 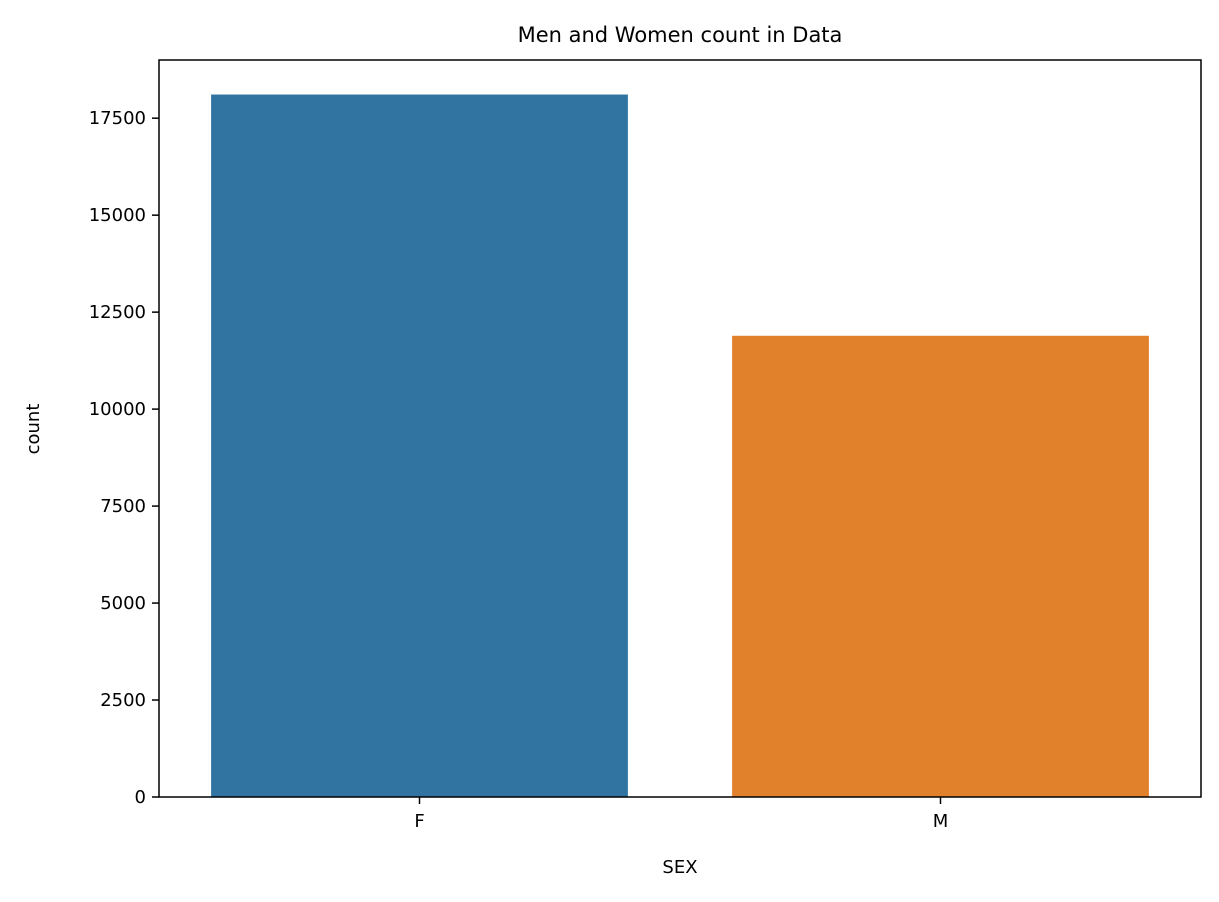 What do you see at coordinates (117, 118) in the screenshot?
I see `y-tick-label: 17500` at bounding box center [117, 118].